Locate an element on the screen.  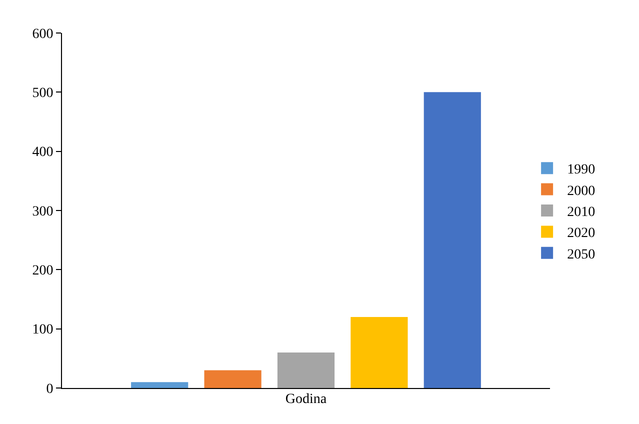
legend-label: 2020 is located at coordinates (581, 234).